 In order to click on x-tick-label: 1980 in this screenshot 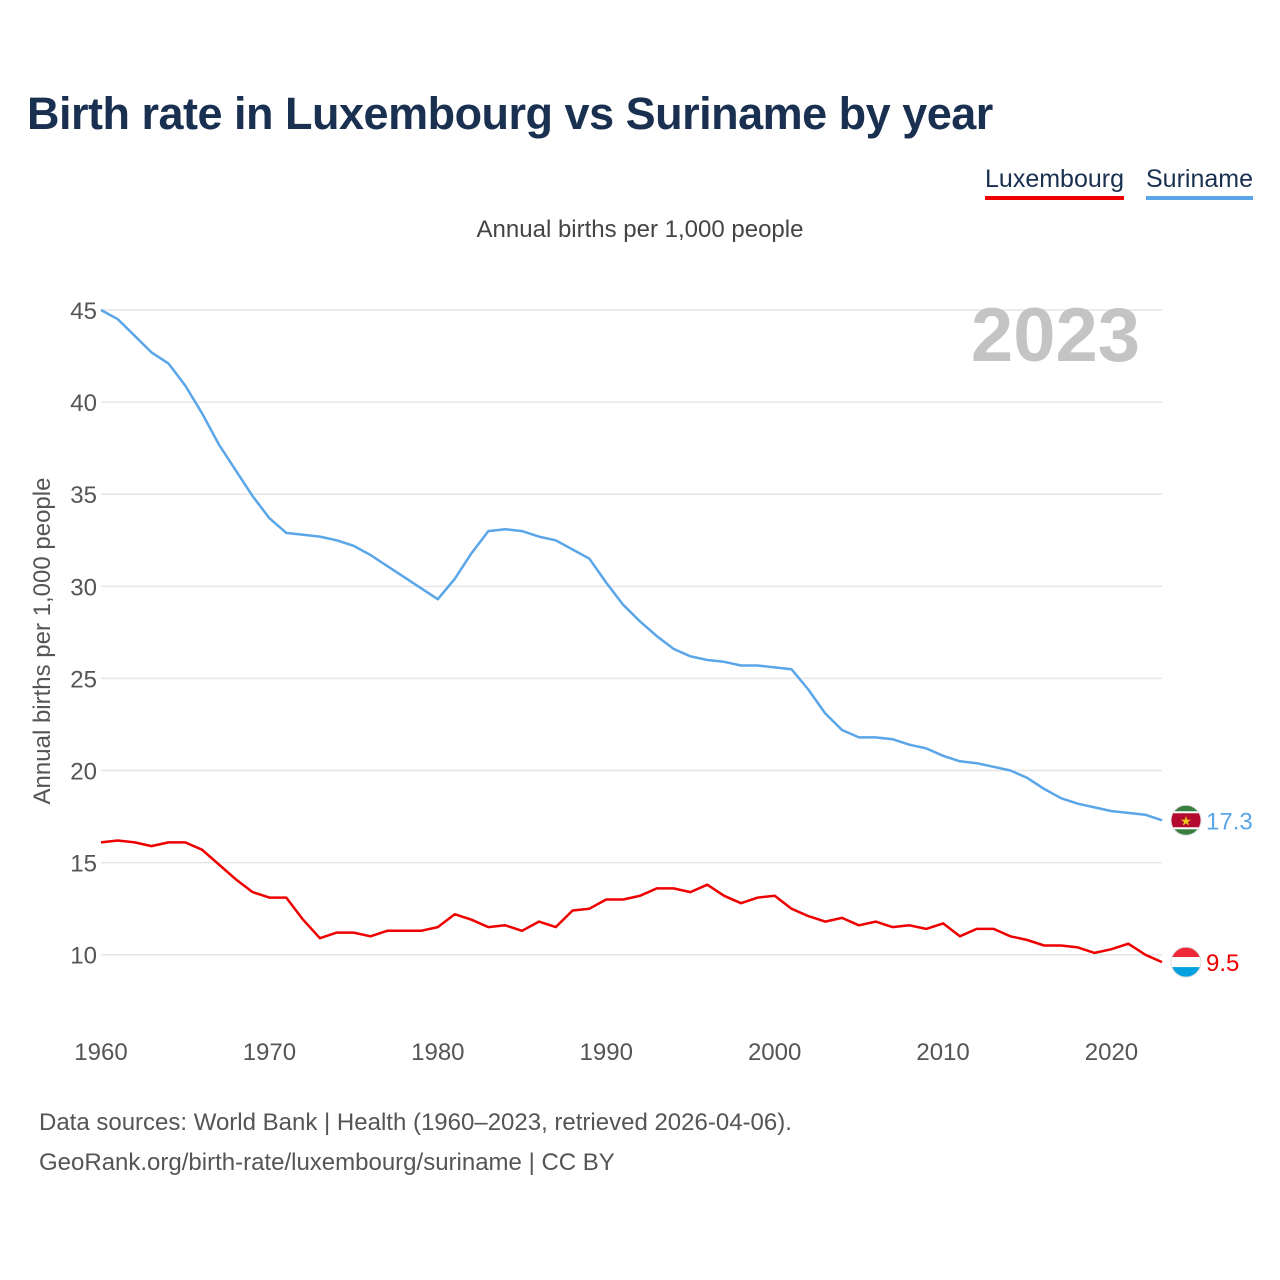, I will do `click(437, 1052)`.